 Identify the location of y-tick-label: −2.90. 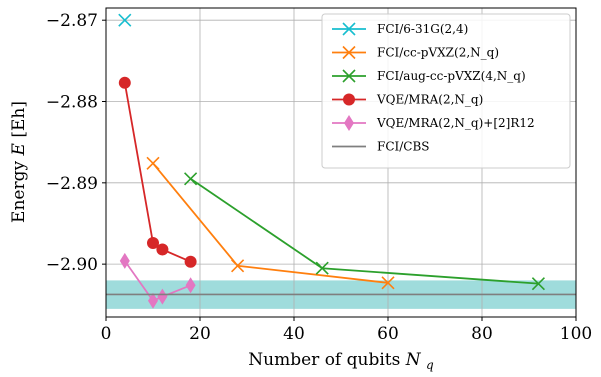
(72, 265).